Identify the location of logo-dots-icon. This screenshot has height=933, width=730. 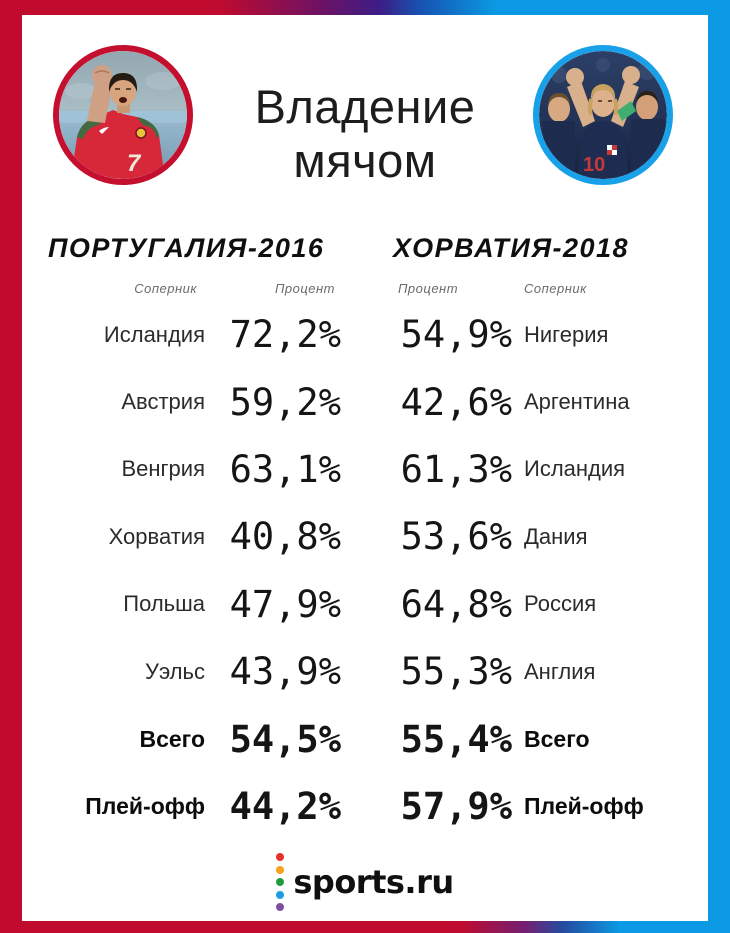
(280, 882).